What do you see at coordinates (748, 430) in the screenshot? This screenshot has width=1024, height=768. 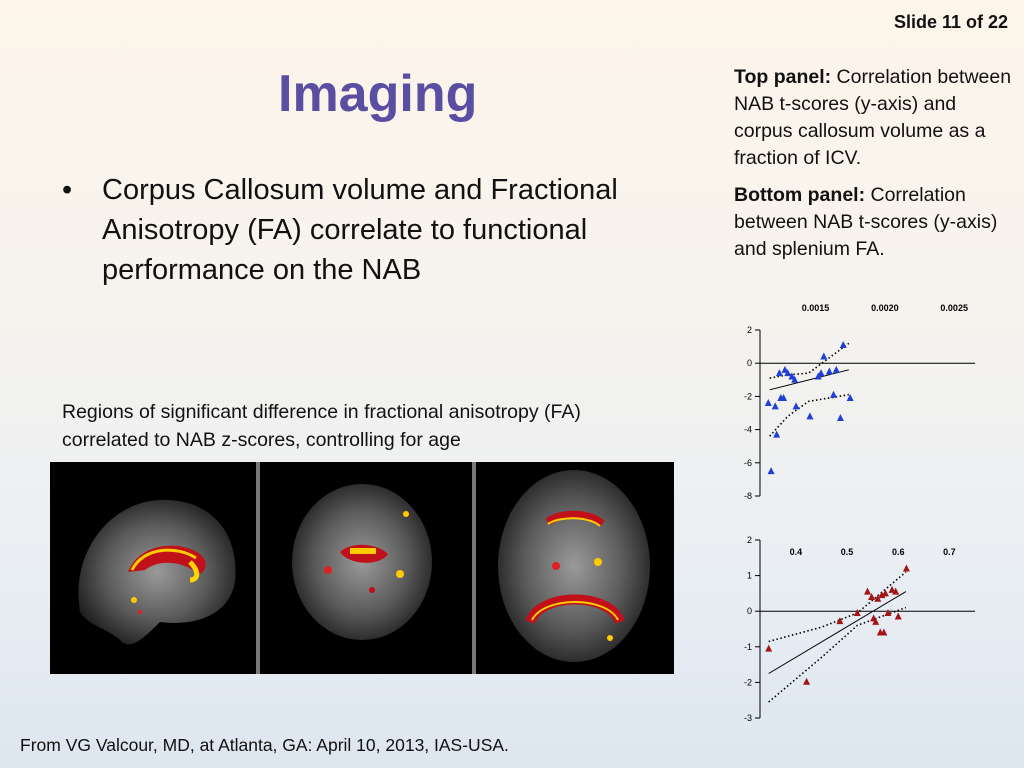 I see `y-tick-label: -4` at bounding box center [748, 430].